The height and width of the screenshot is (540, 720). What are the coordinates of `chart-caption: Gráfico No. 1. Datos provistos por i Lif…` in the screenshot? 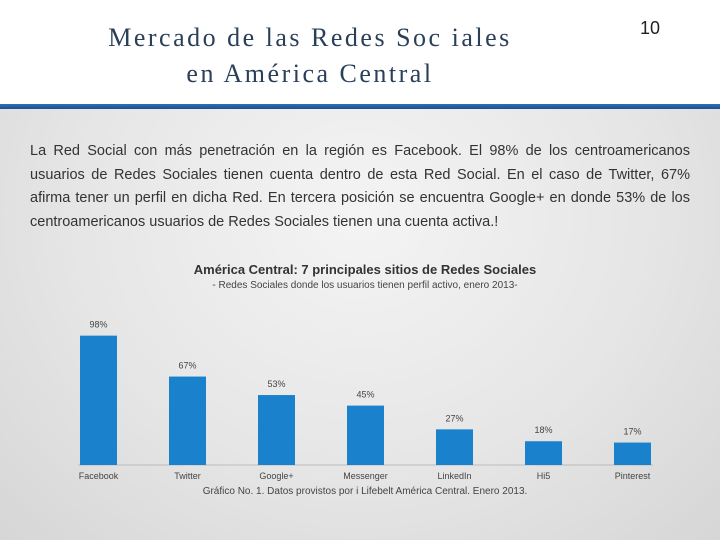 It's located at (365, 491).